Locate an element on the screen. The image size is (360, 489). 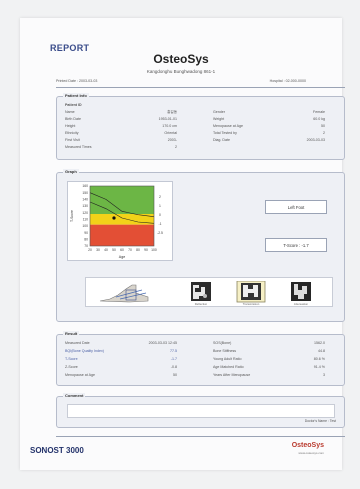
brand-title: OsteoSys is located at coordinates (181, 59).